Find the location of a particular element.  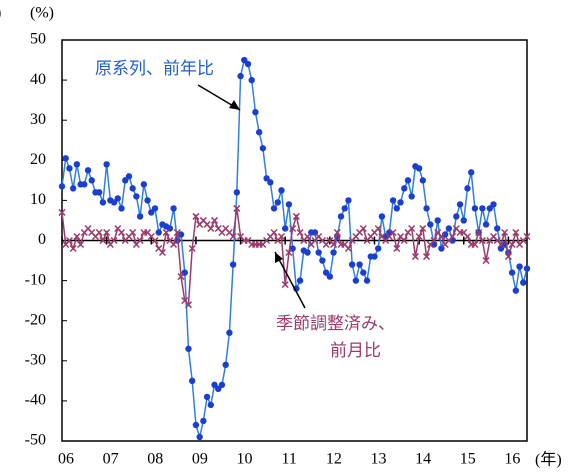

y-tick-label: 10 is located at coordinates (38, 199).